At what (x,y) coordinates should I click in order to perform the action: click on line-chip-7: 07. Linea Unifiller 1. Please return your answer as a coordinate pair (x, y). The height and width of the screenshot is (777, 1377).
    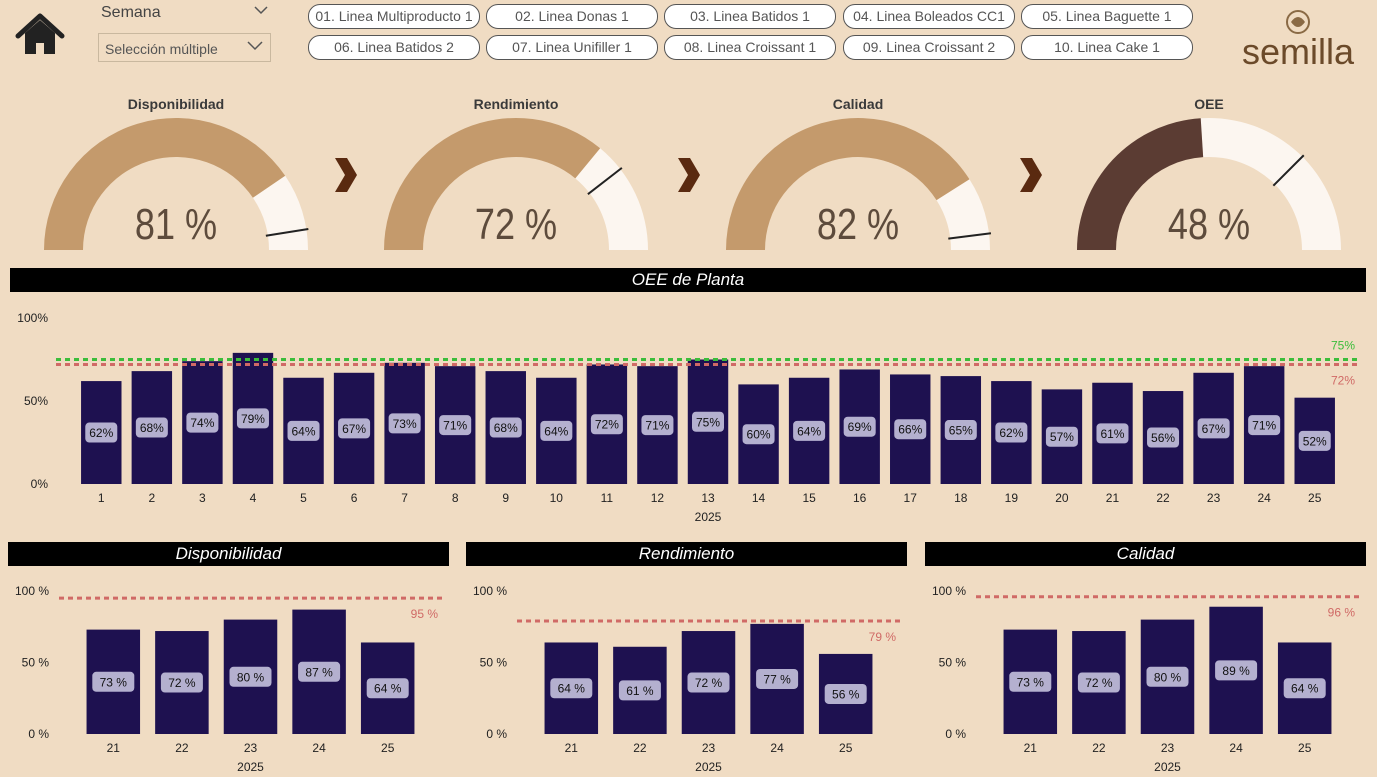
    Looking at the image, I should click on (572, 47).